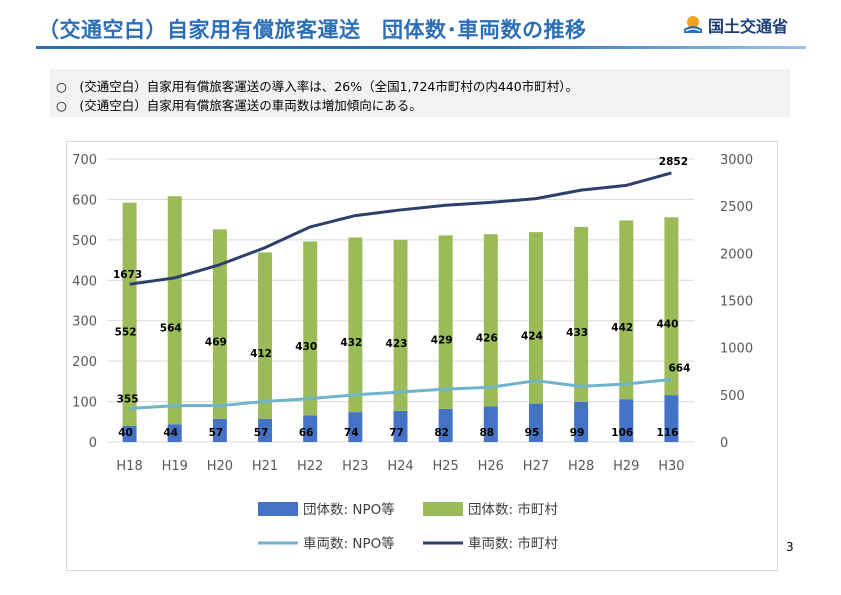 This screenshot has width=841, height=595. I want to click on x-tick-label: H23, so click(355, 466).